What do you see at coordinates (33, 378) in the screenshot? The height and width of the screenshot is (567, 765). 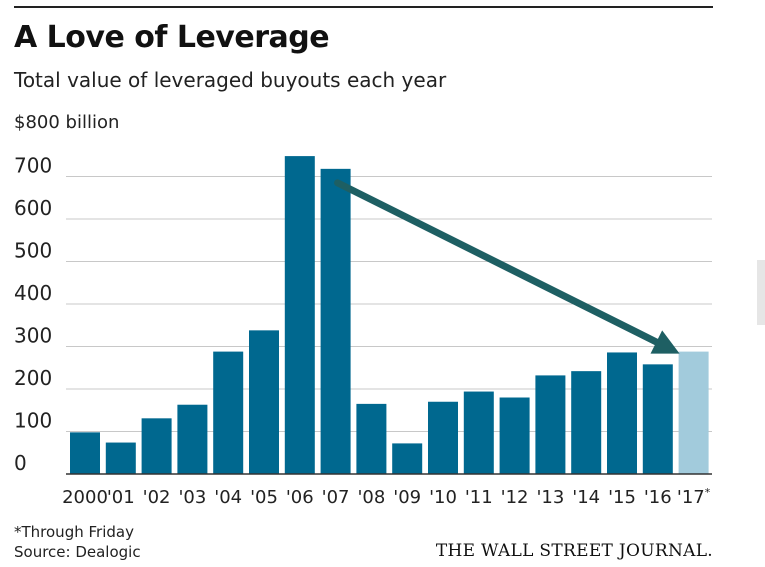 I see `y-tick-label: 200` at bounding box center [33, 378].